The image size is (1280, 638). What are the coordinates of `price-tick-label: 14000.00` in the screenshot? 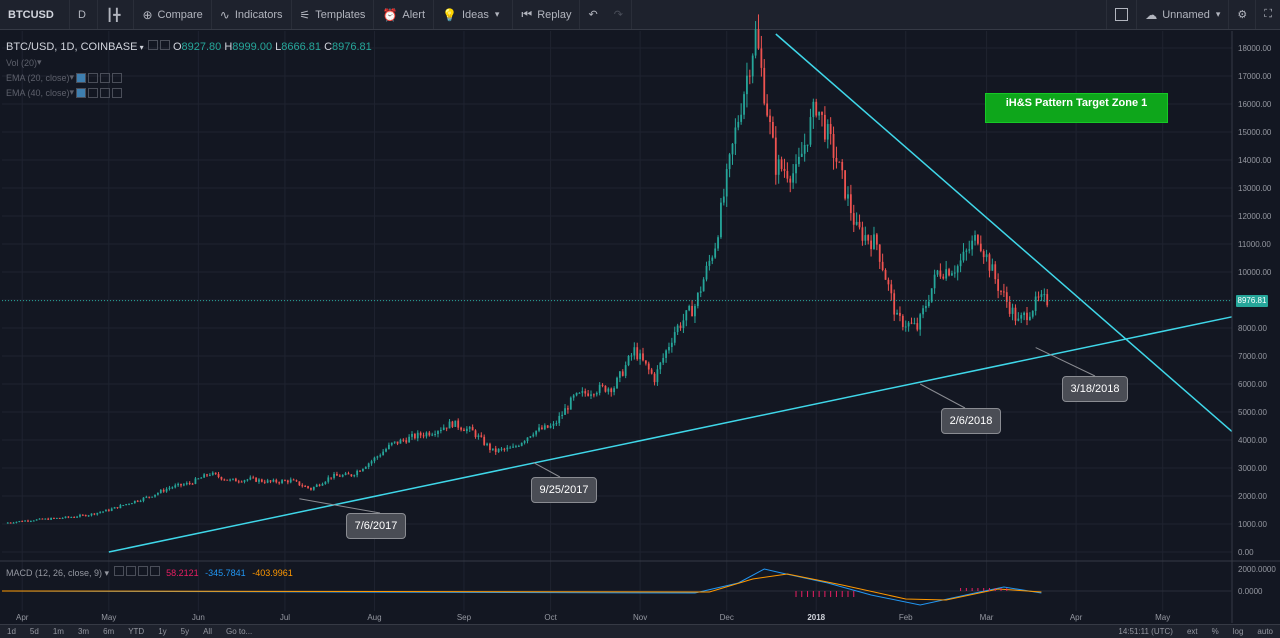 It's located at (1255, 160).